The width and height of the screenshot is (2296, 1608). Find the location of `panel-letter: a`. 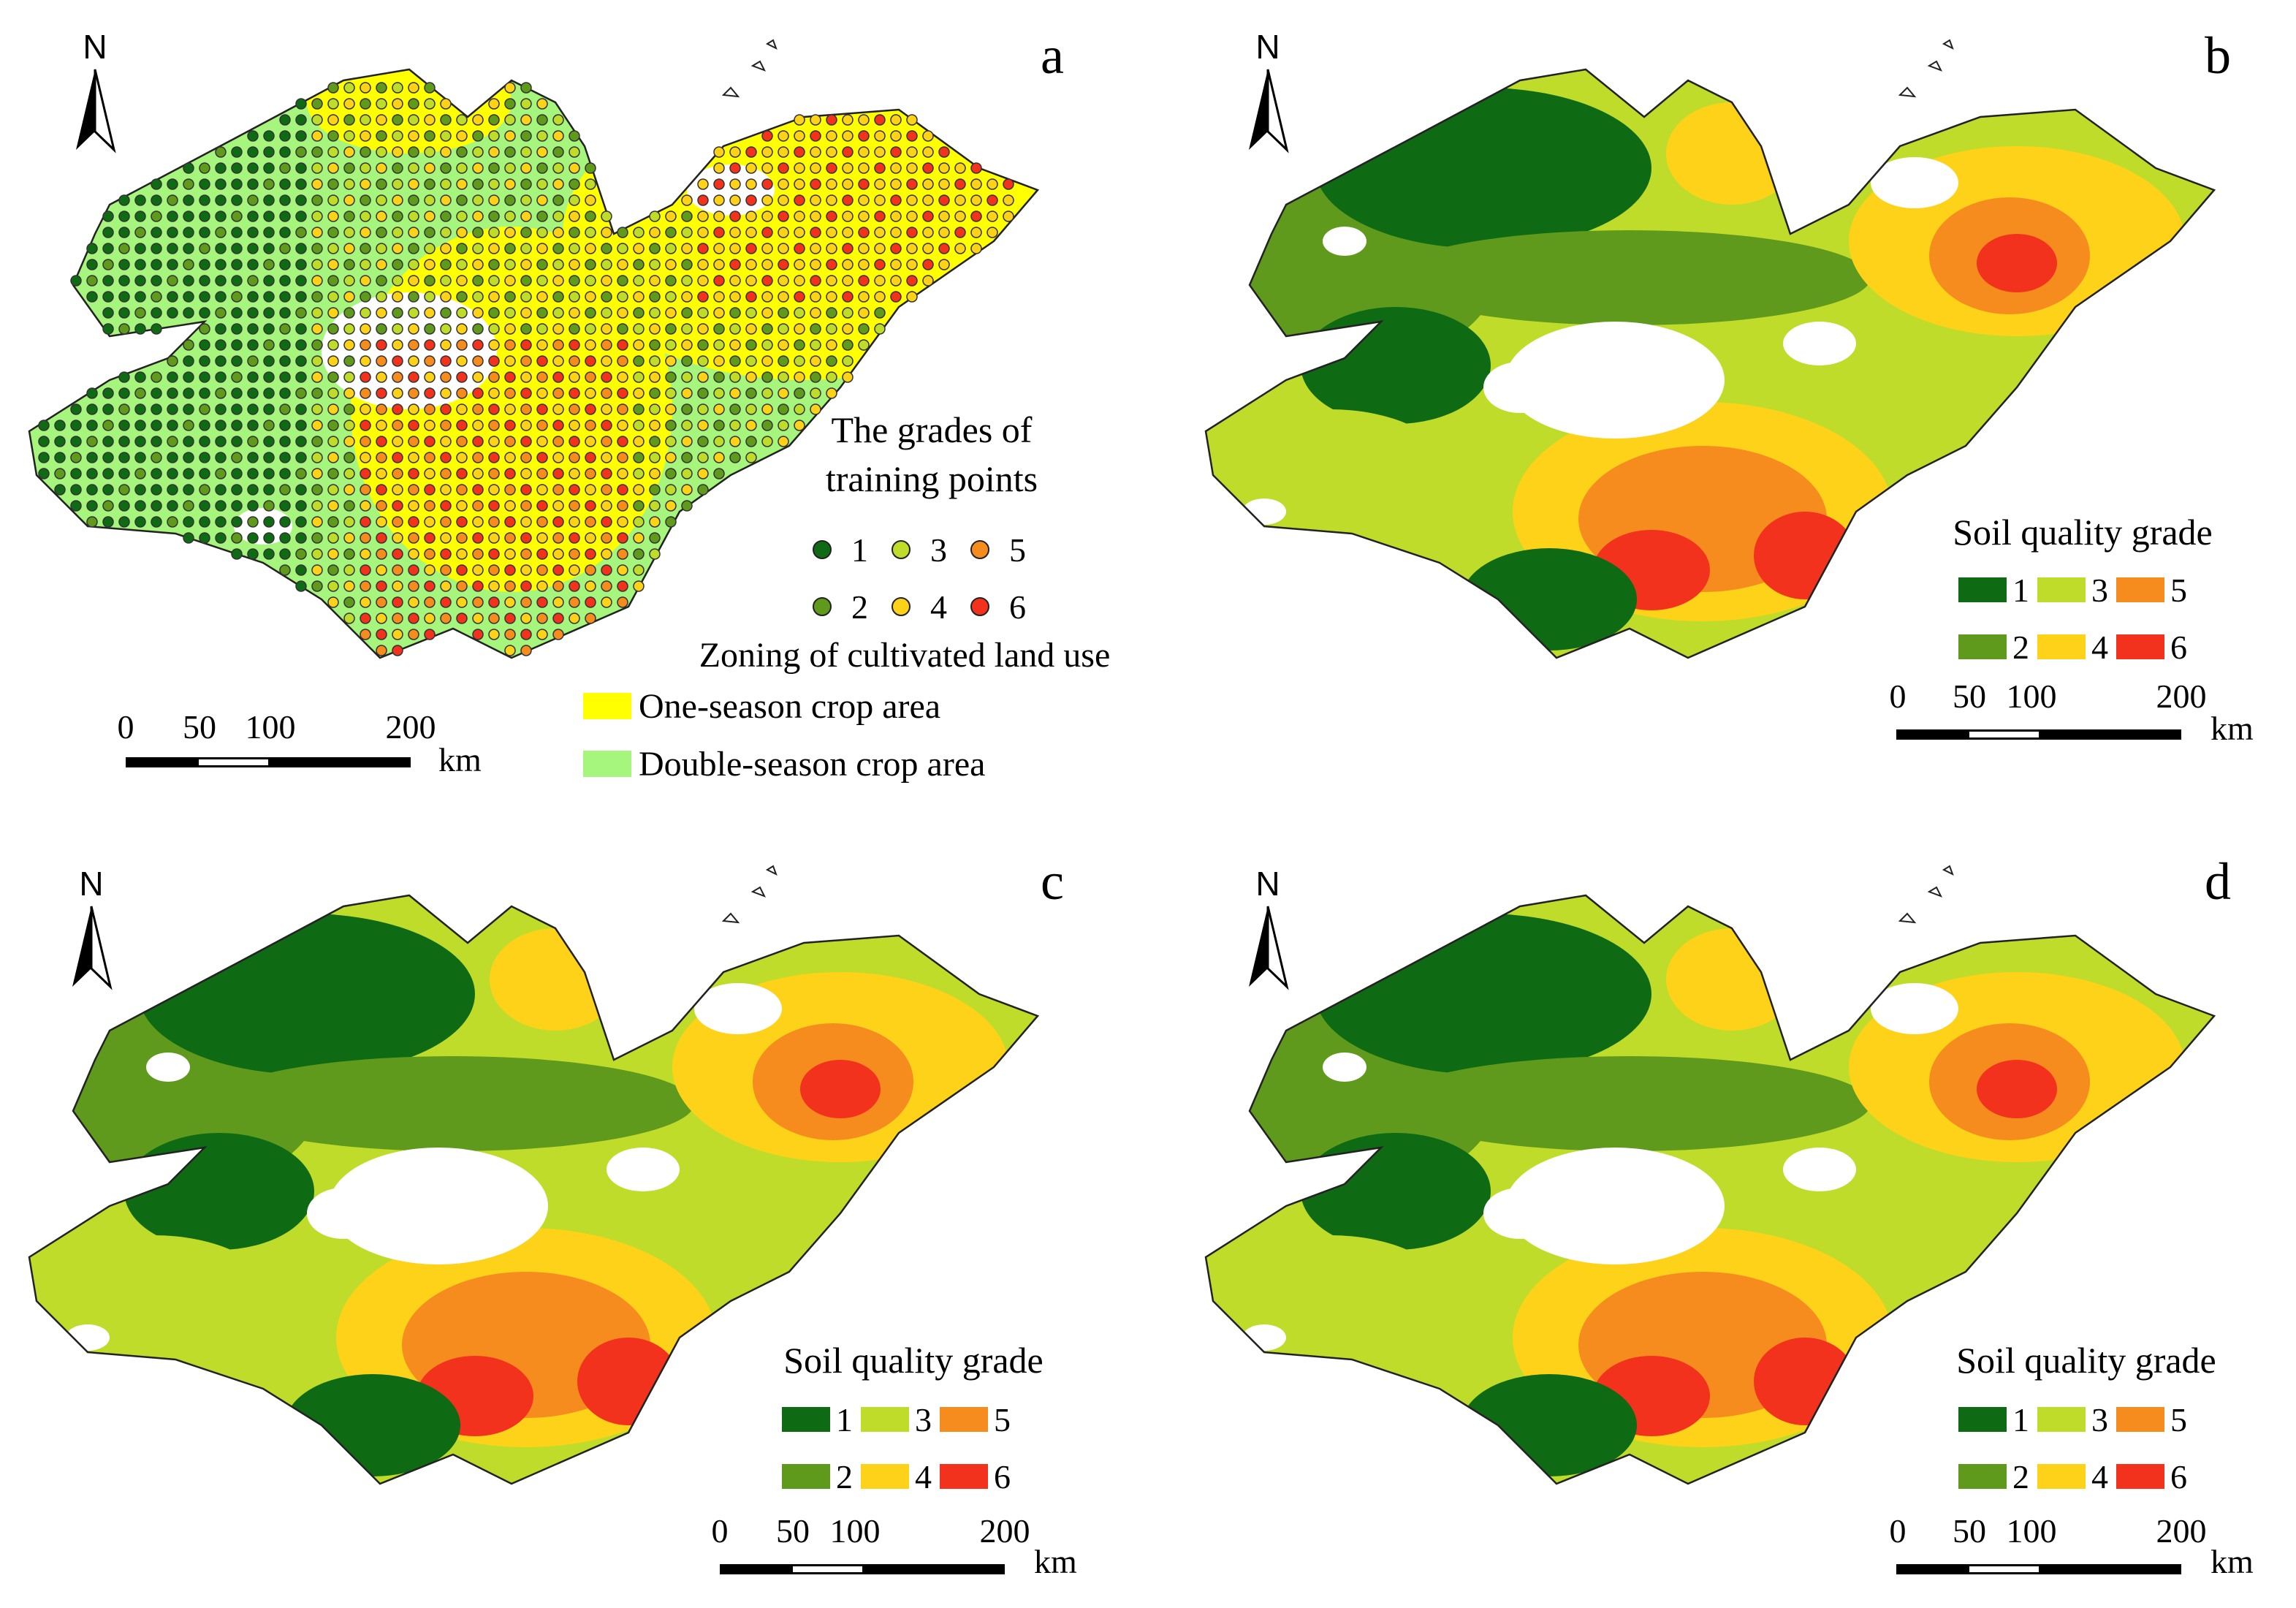

panel-letter: a is located at coordinates (1052, 56).